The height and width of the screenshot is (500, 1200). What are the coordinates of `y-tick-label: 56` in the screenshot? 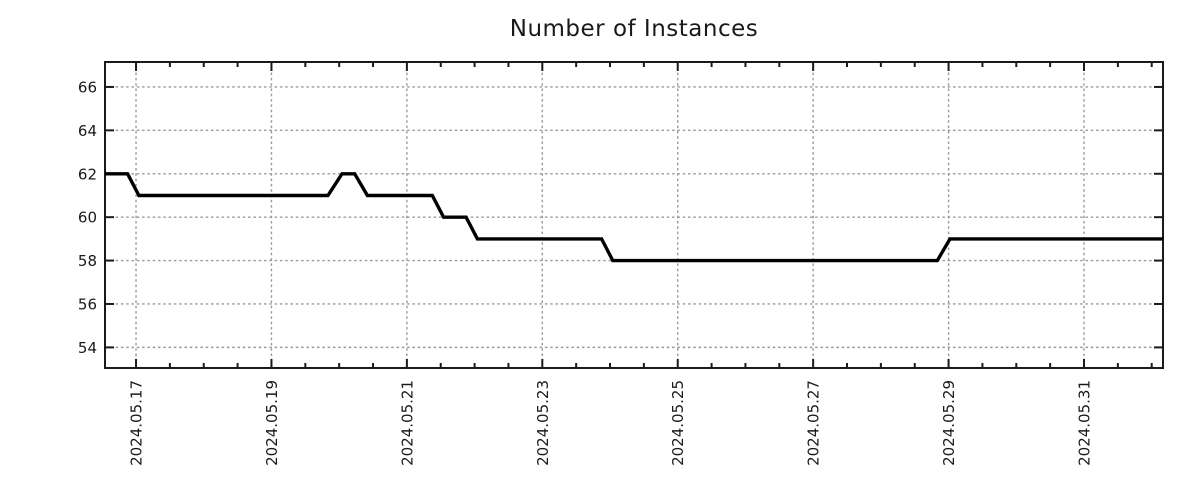 It's located at (87, 304).